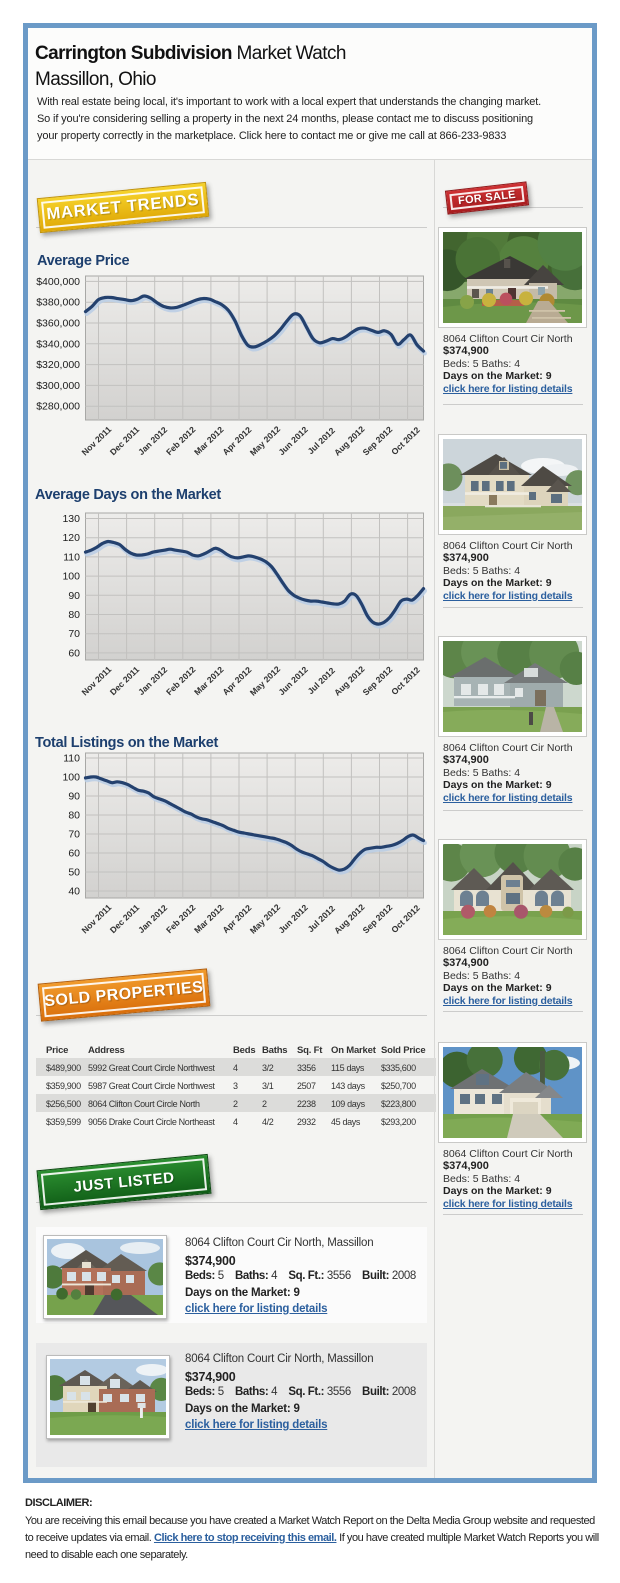 This screenshot has height=1583, width=620. What do you see at coordinates (58, 344) in the screenshot?
I see `svg-text: $340,000` at bounding box center [58, 344].